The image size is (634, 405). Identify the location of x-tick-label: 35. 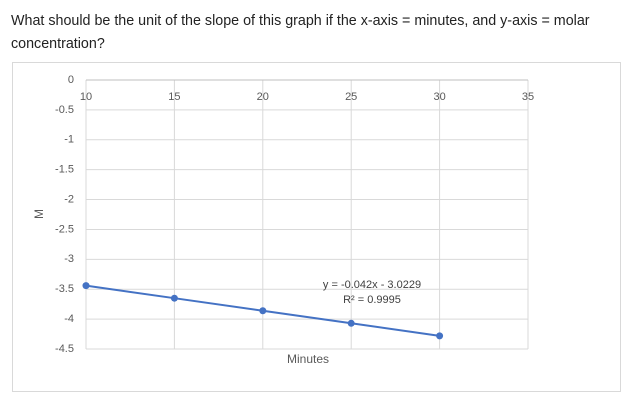
(528, 97).